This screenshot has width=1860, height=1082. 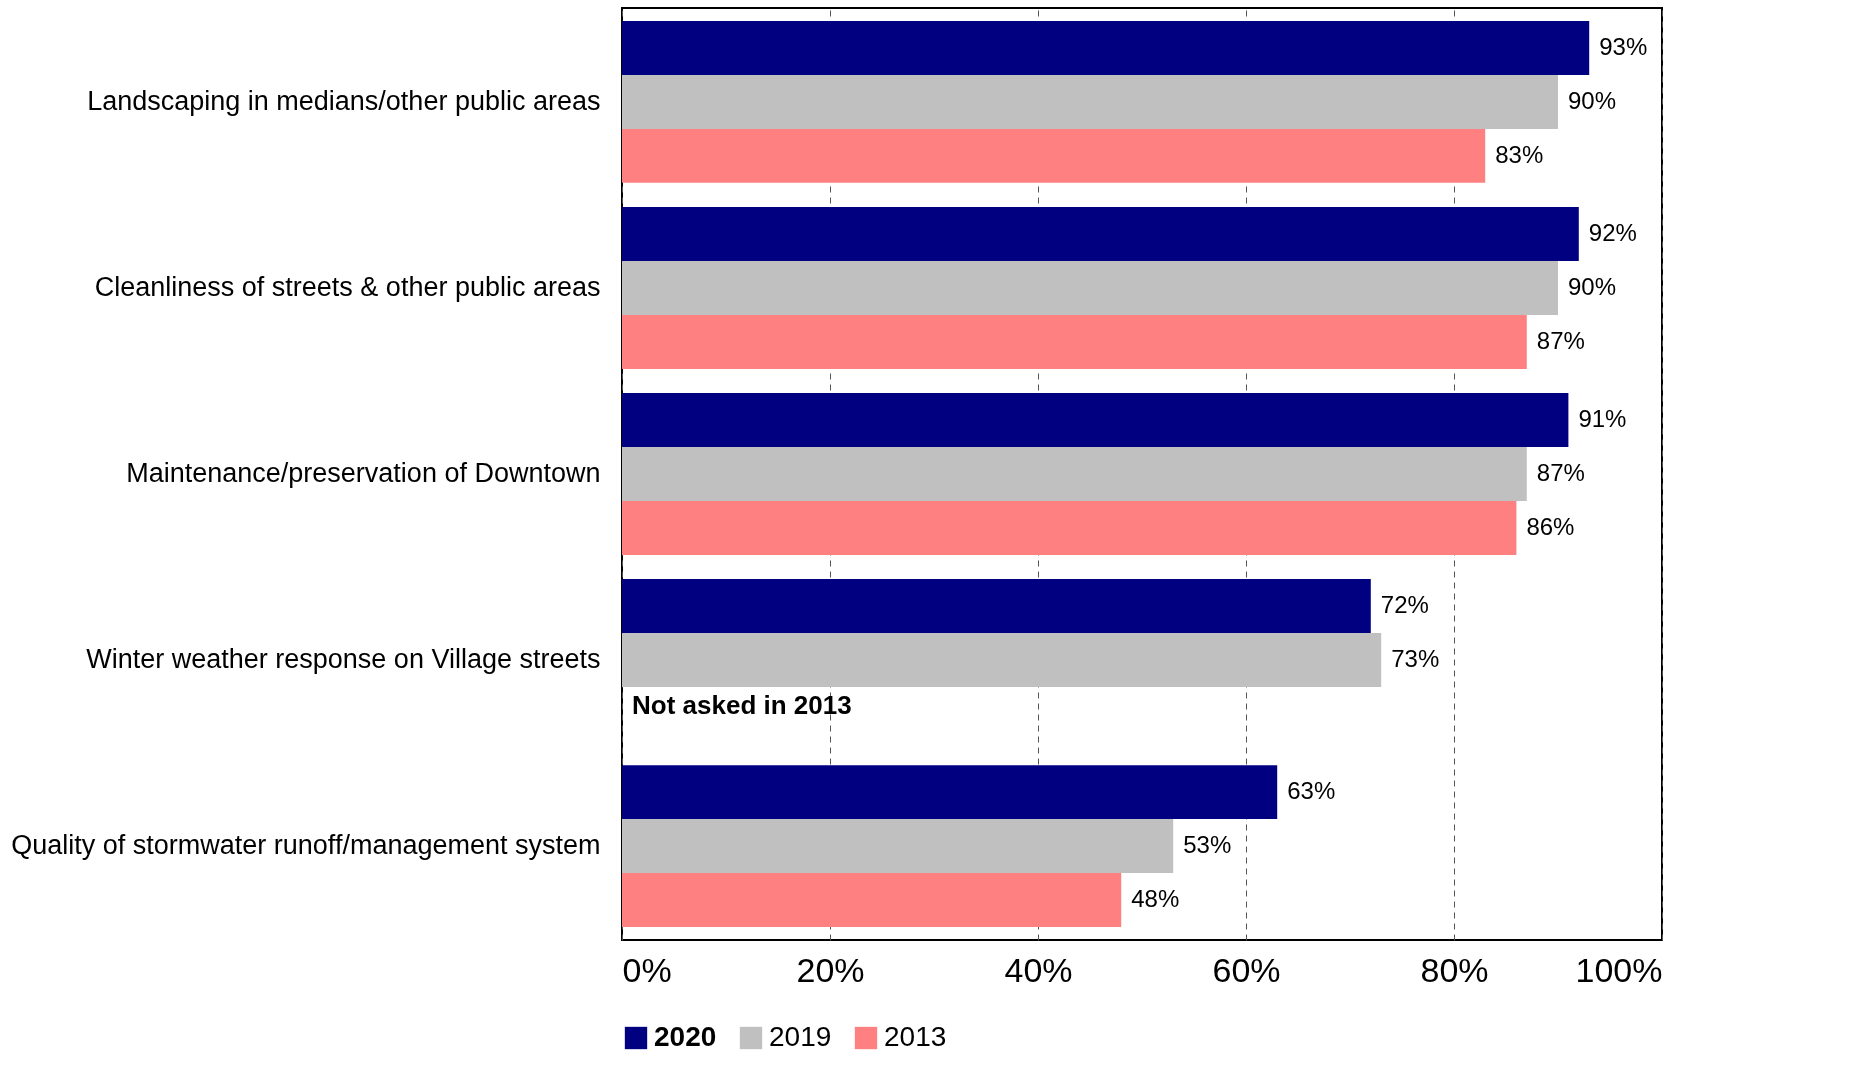 What do you see at coordinates (343, 659) in the screenshot?
I see `y-tick-label: Winter weather response on Village streets` at bounding box center [343, 659].